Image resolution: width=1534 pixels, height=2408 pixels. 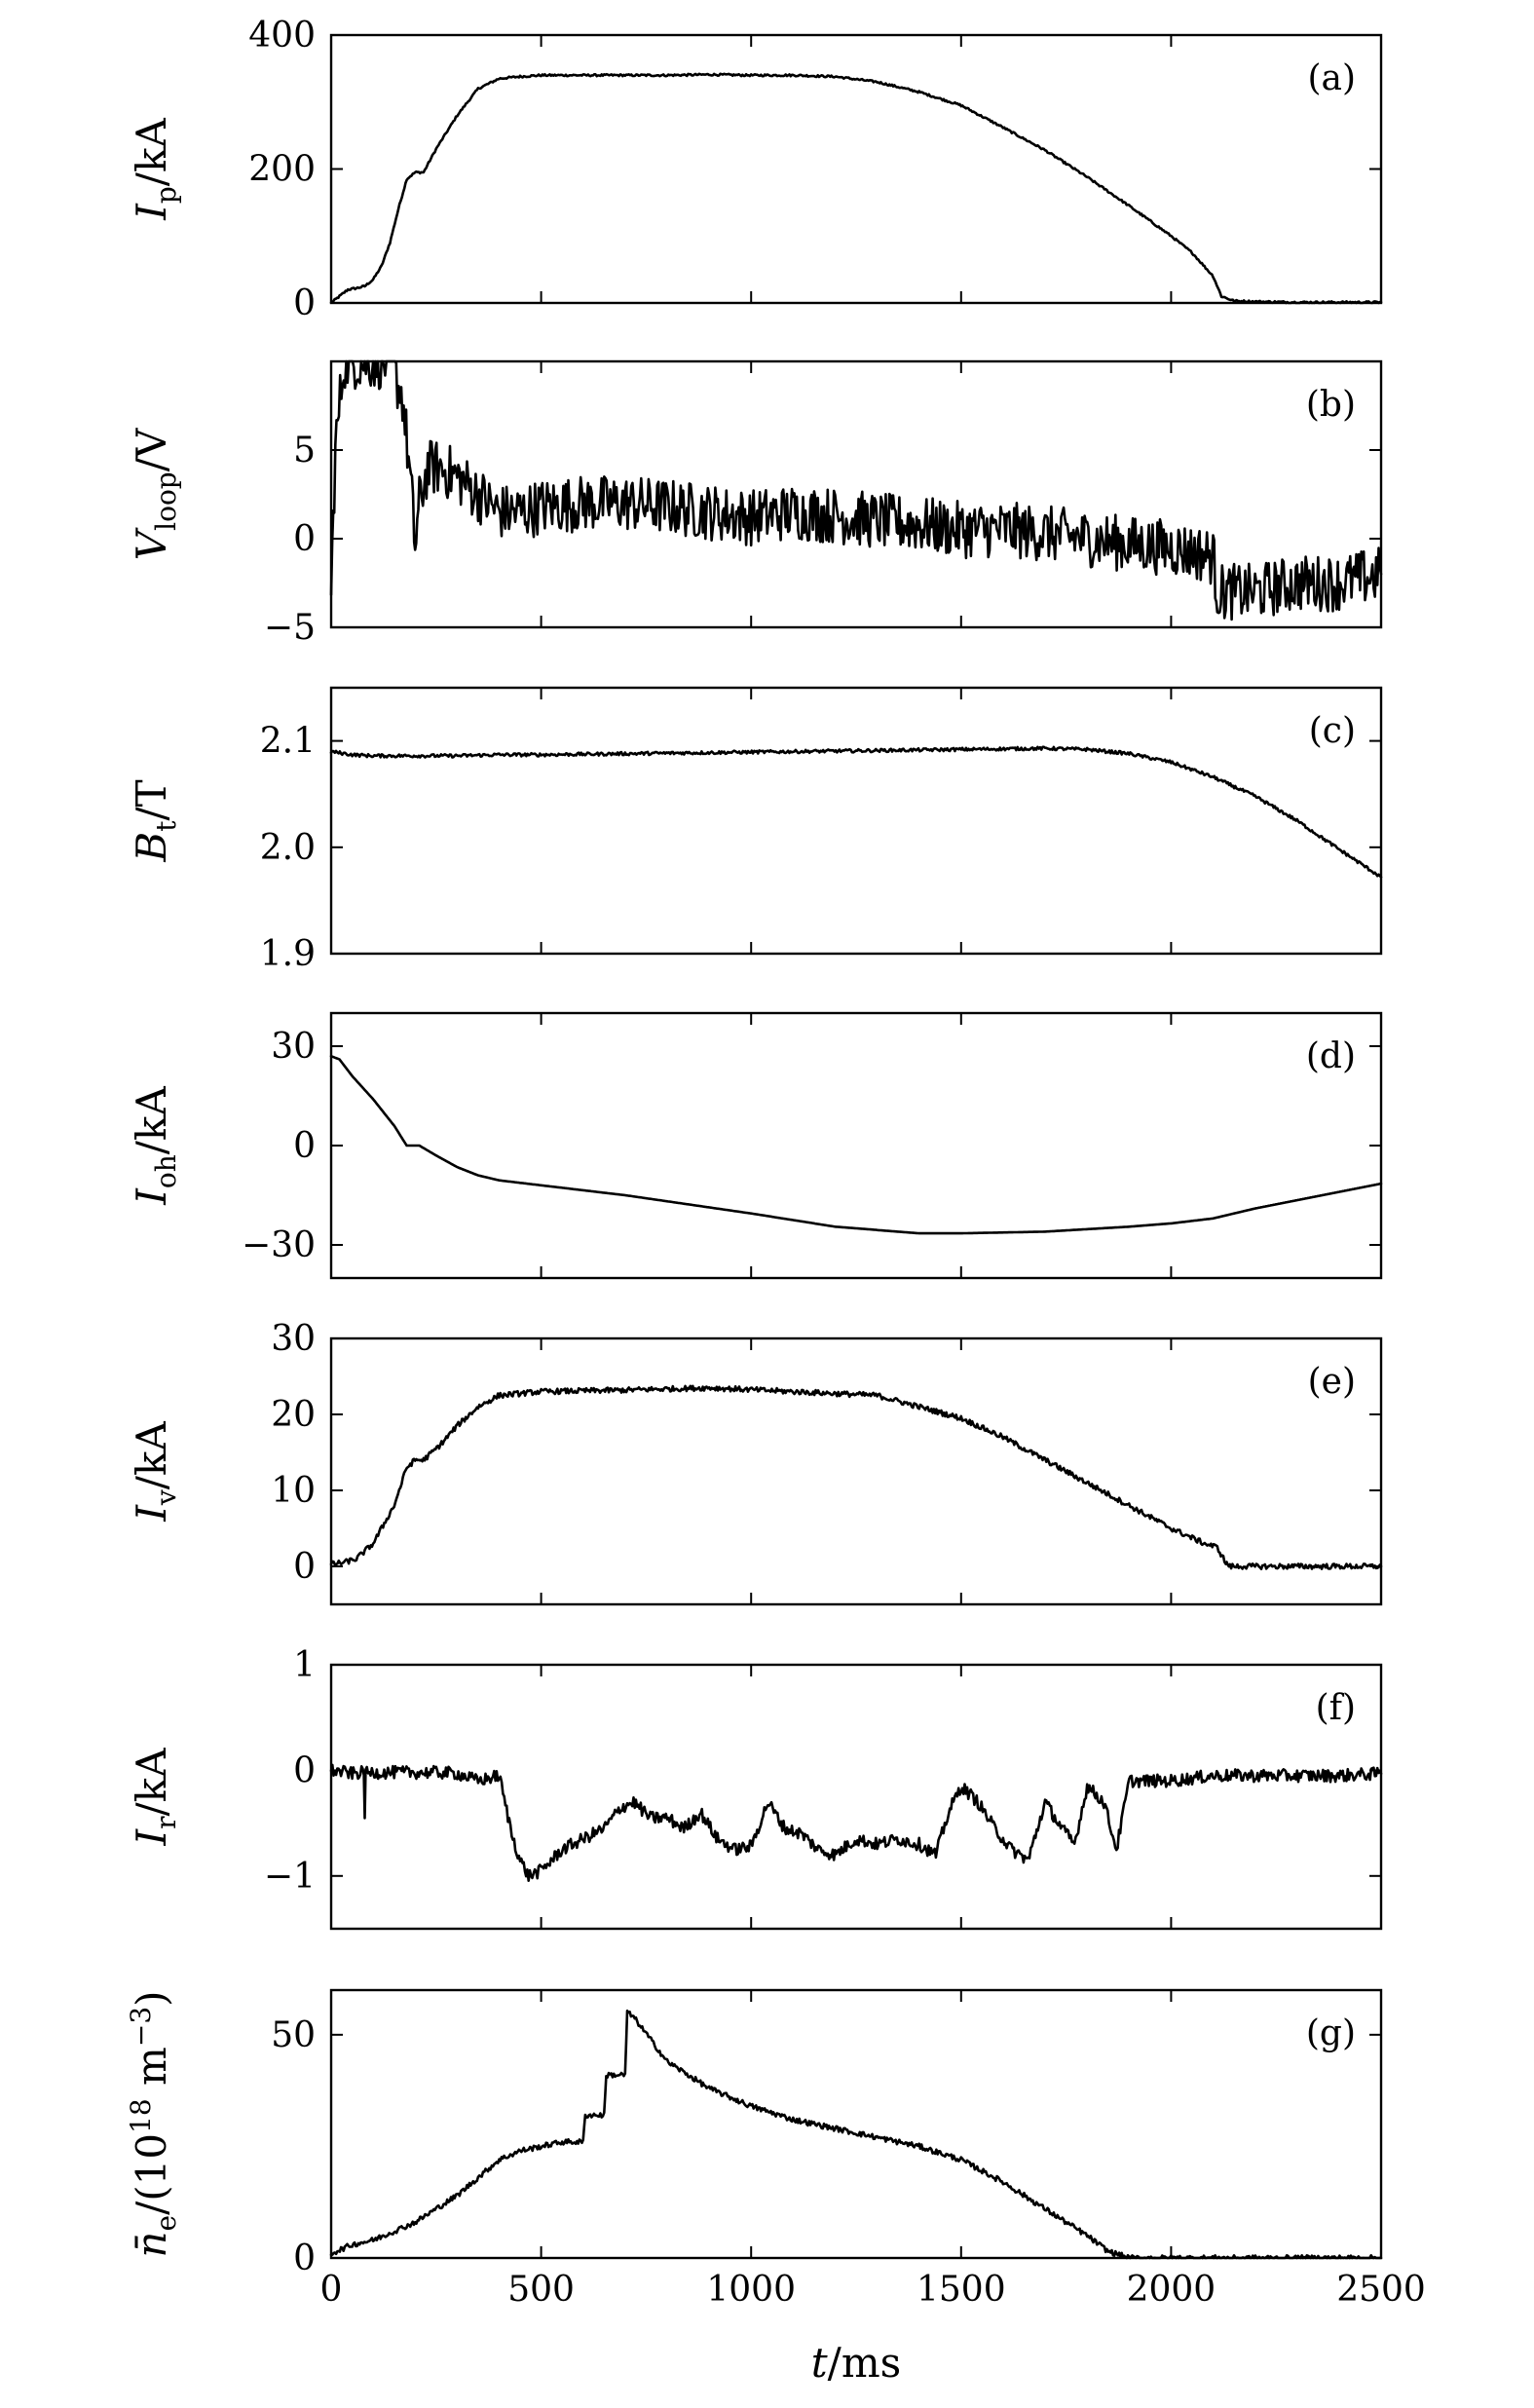 What do you see at coordinates (1171, 2290) in the screenshot?
I see `x-tick-label: 2000` at bounding box center [1171, 2290].